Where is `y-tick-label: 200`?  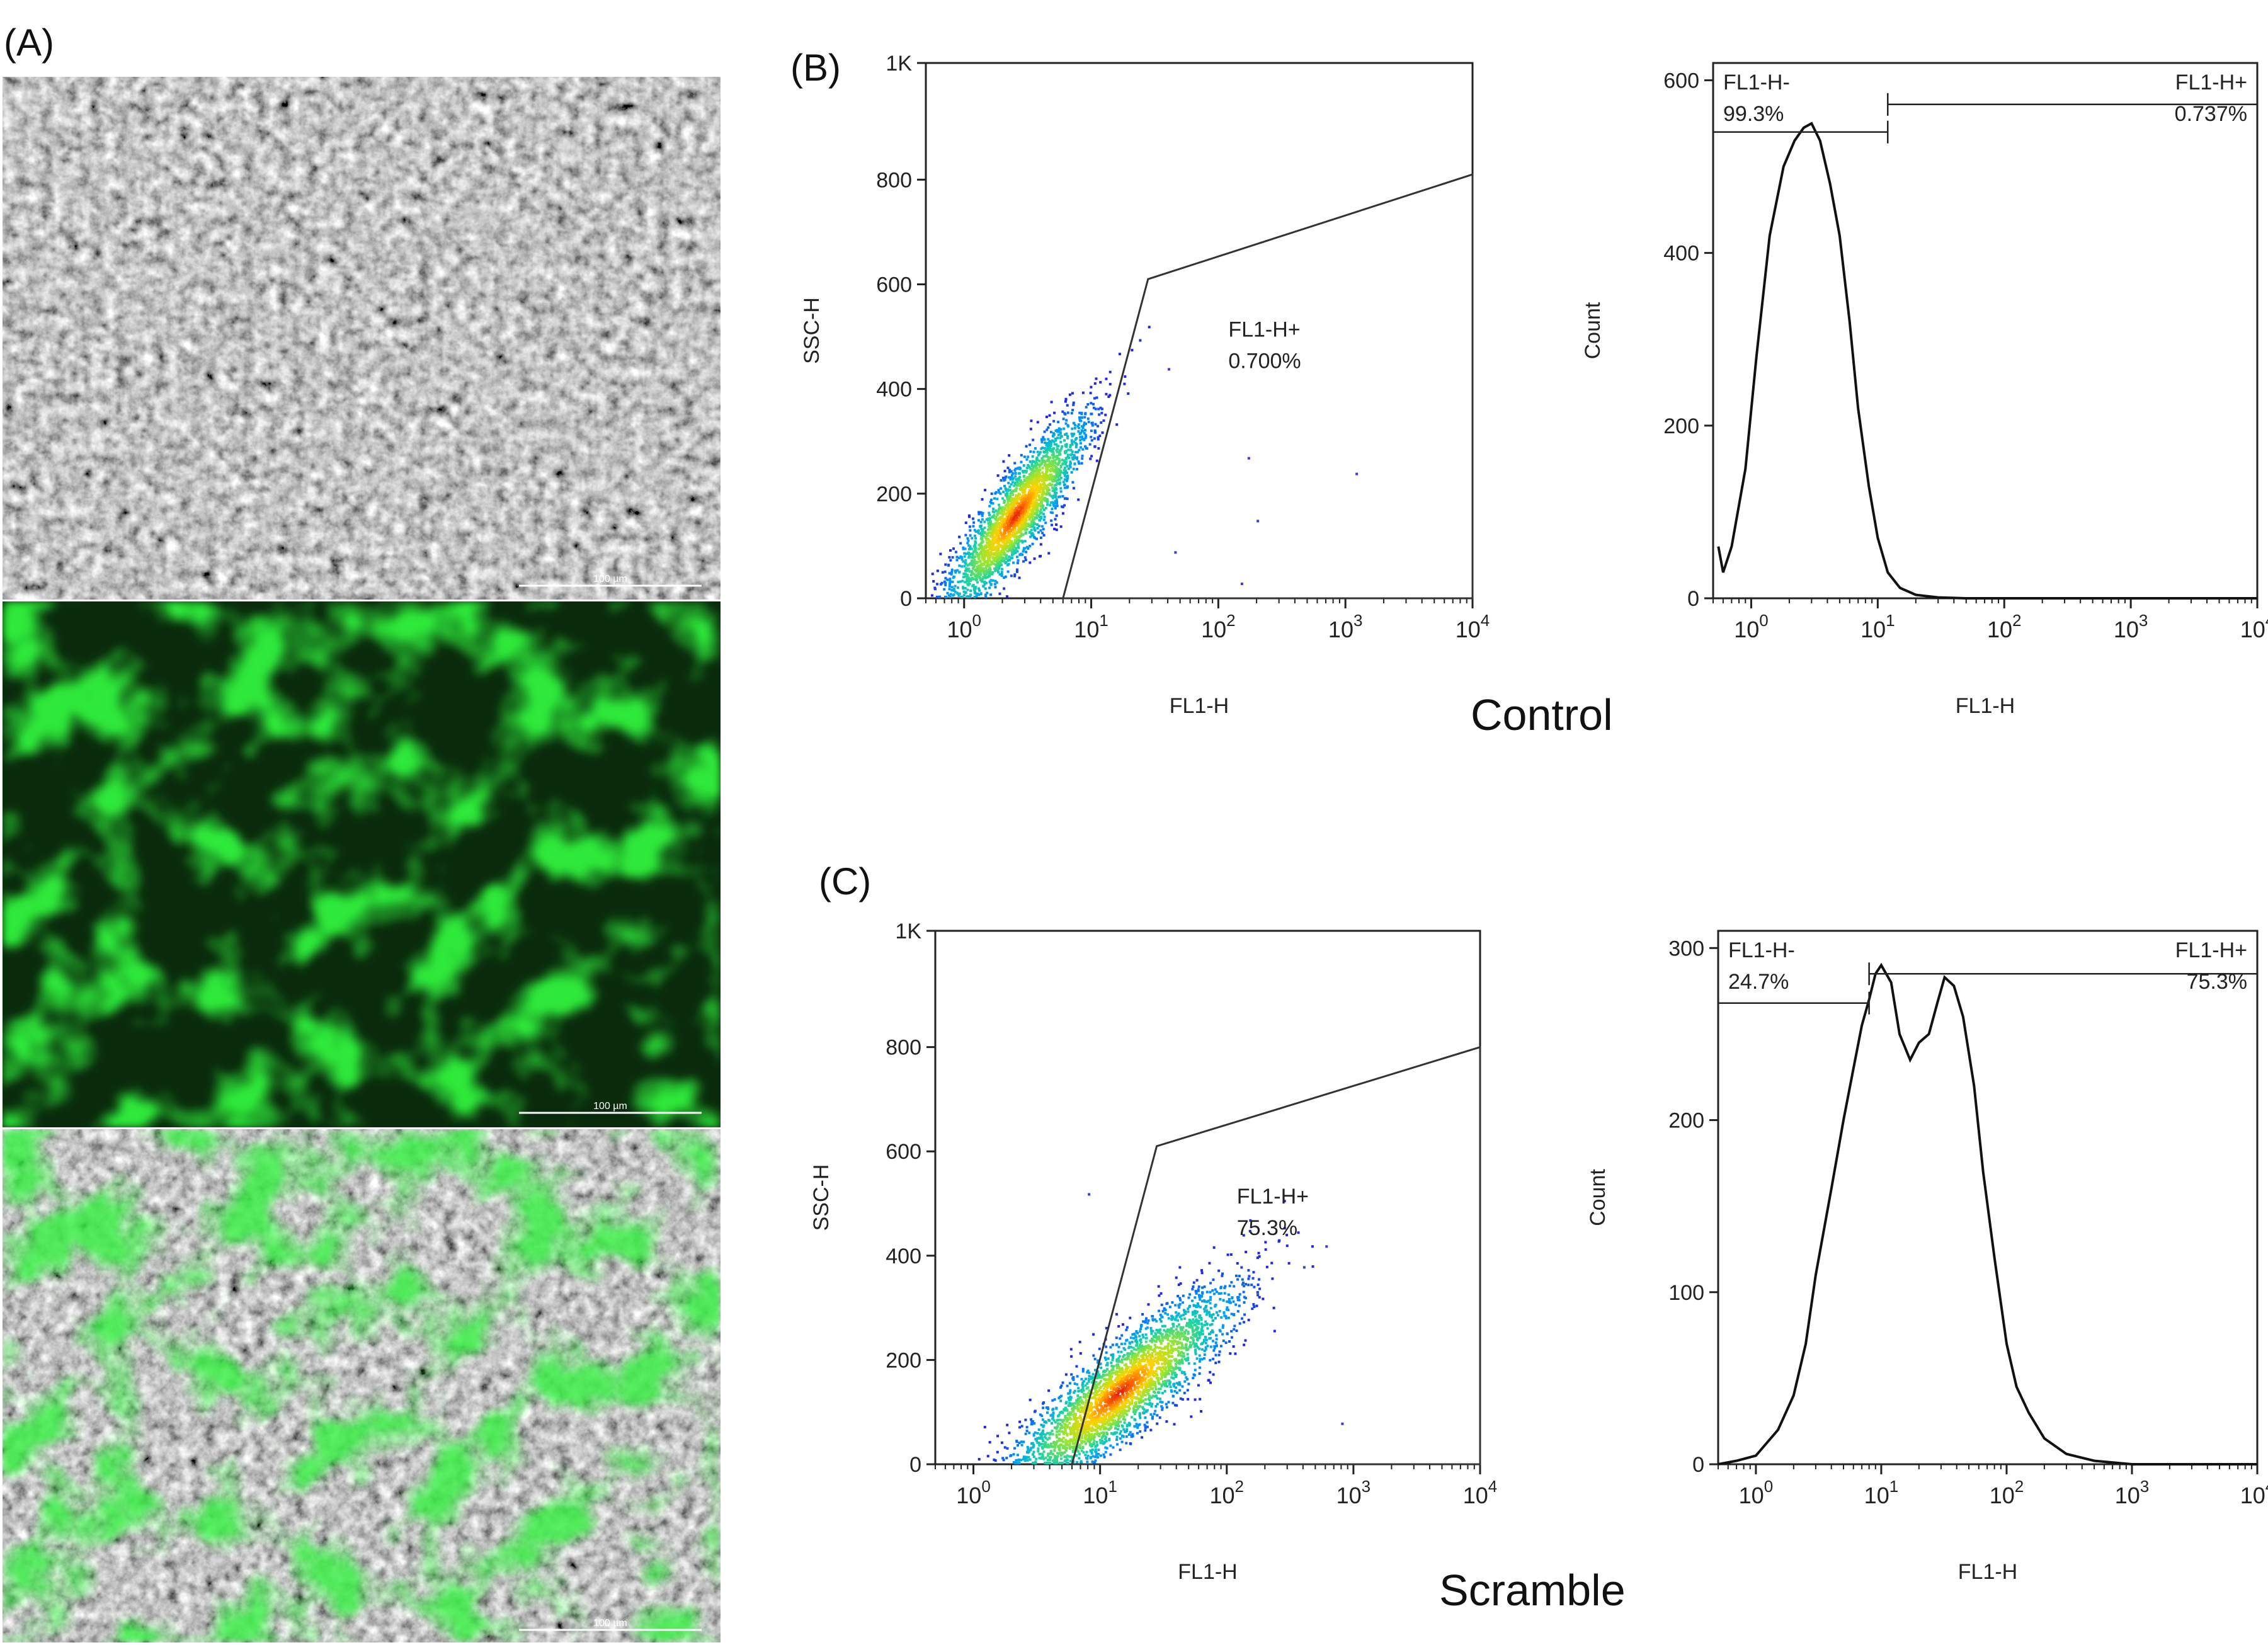
y-tick-label: 200 is located at coordinates (903, 1360).